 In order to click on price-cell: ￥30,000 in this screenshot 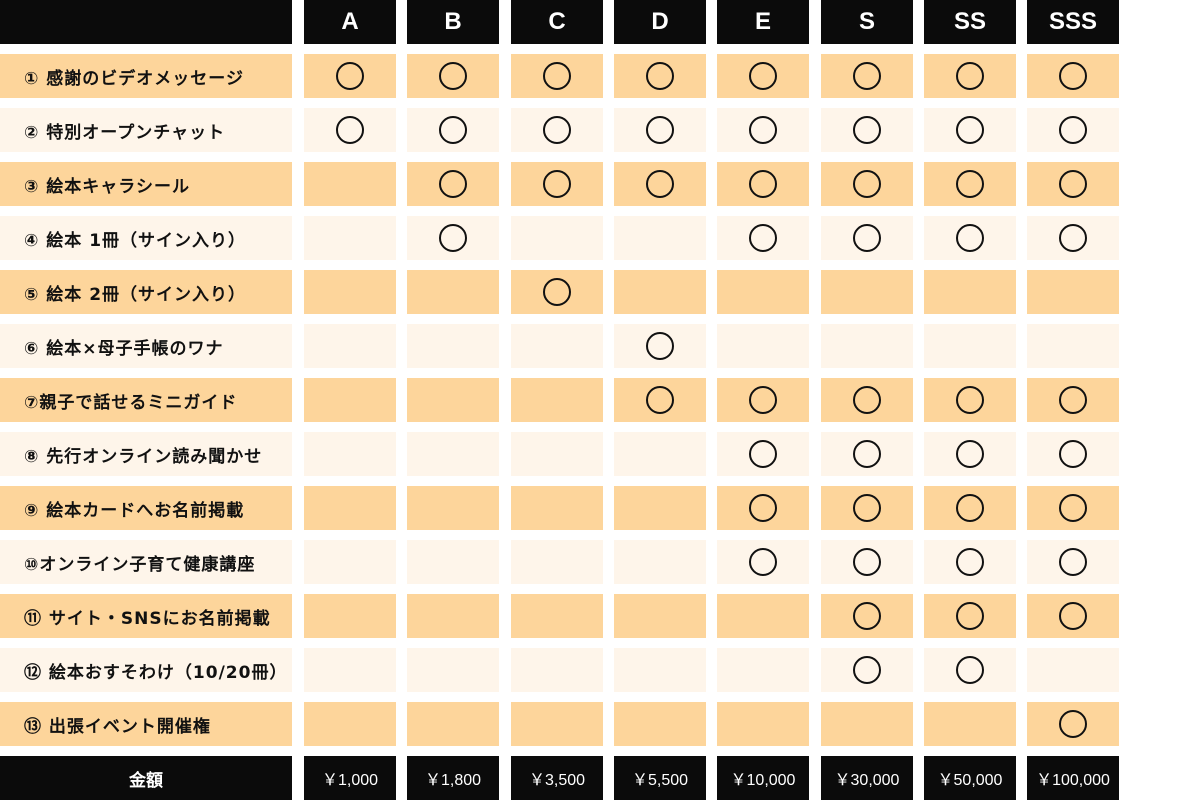, I will do `click(867, 778)`.